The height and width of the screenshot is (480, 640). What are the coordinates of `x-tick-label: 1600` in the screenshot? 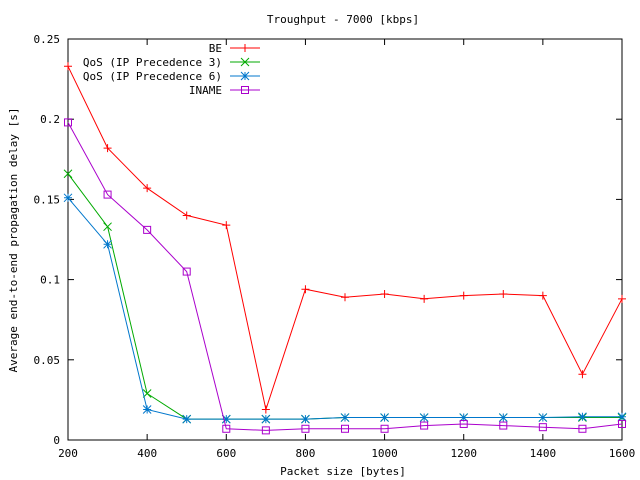 It's located at (622, 453).